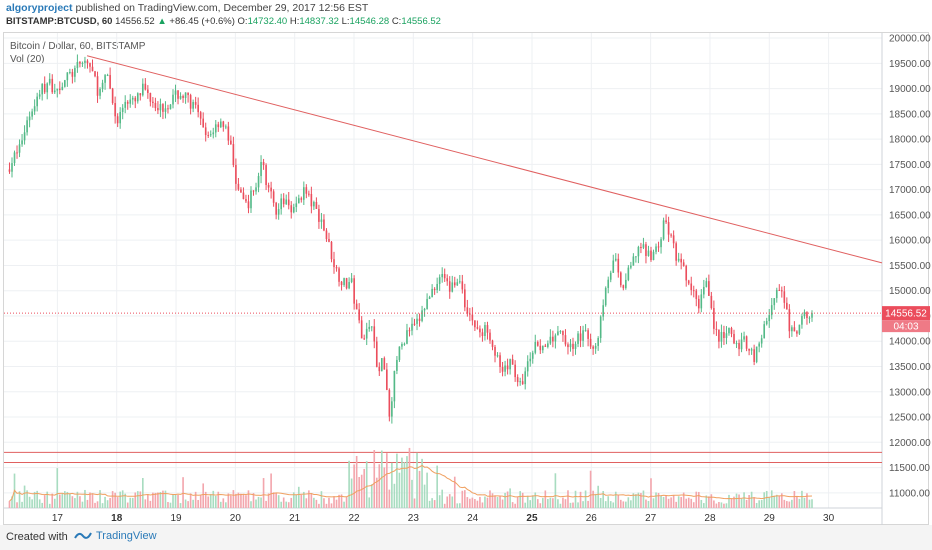 This screenshot has width=932, height=550. I want to click on low-value: 14546.28, so click(369, 21).